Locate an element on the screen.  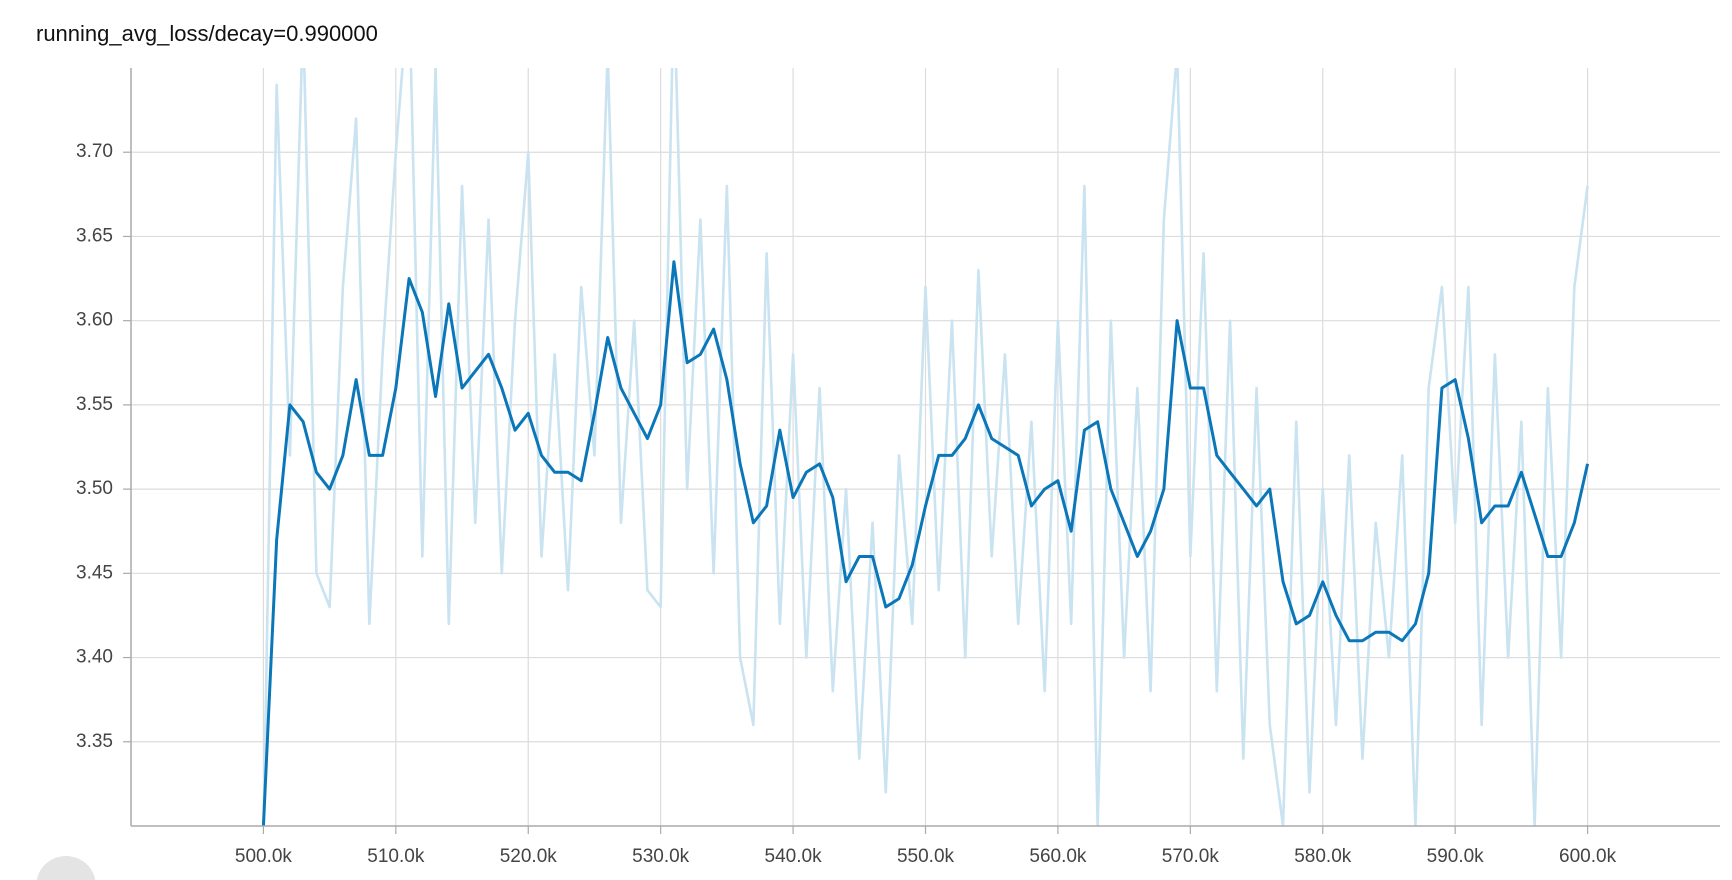
x-tick-label: 530.0k is located at coordinates (661, 856).